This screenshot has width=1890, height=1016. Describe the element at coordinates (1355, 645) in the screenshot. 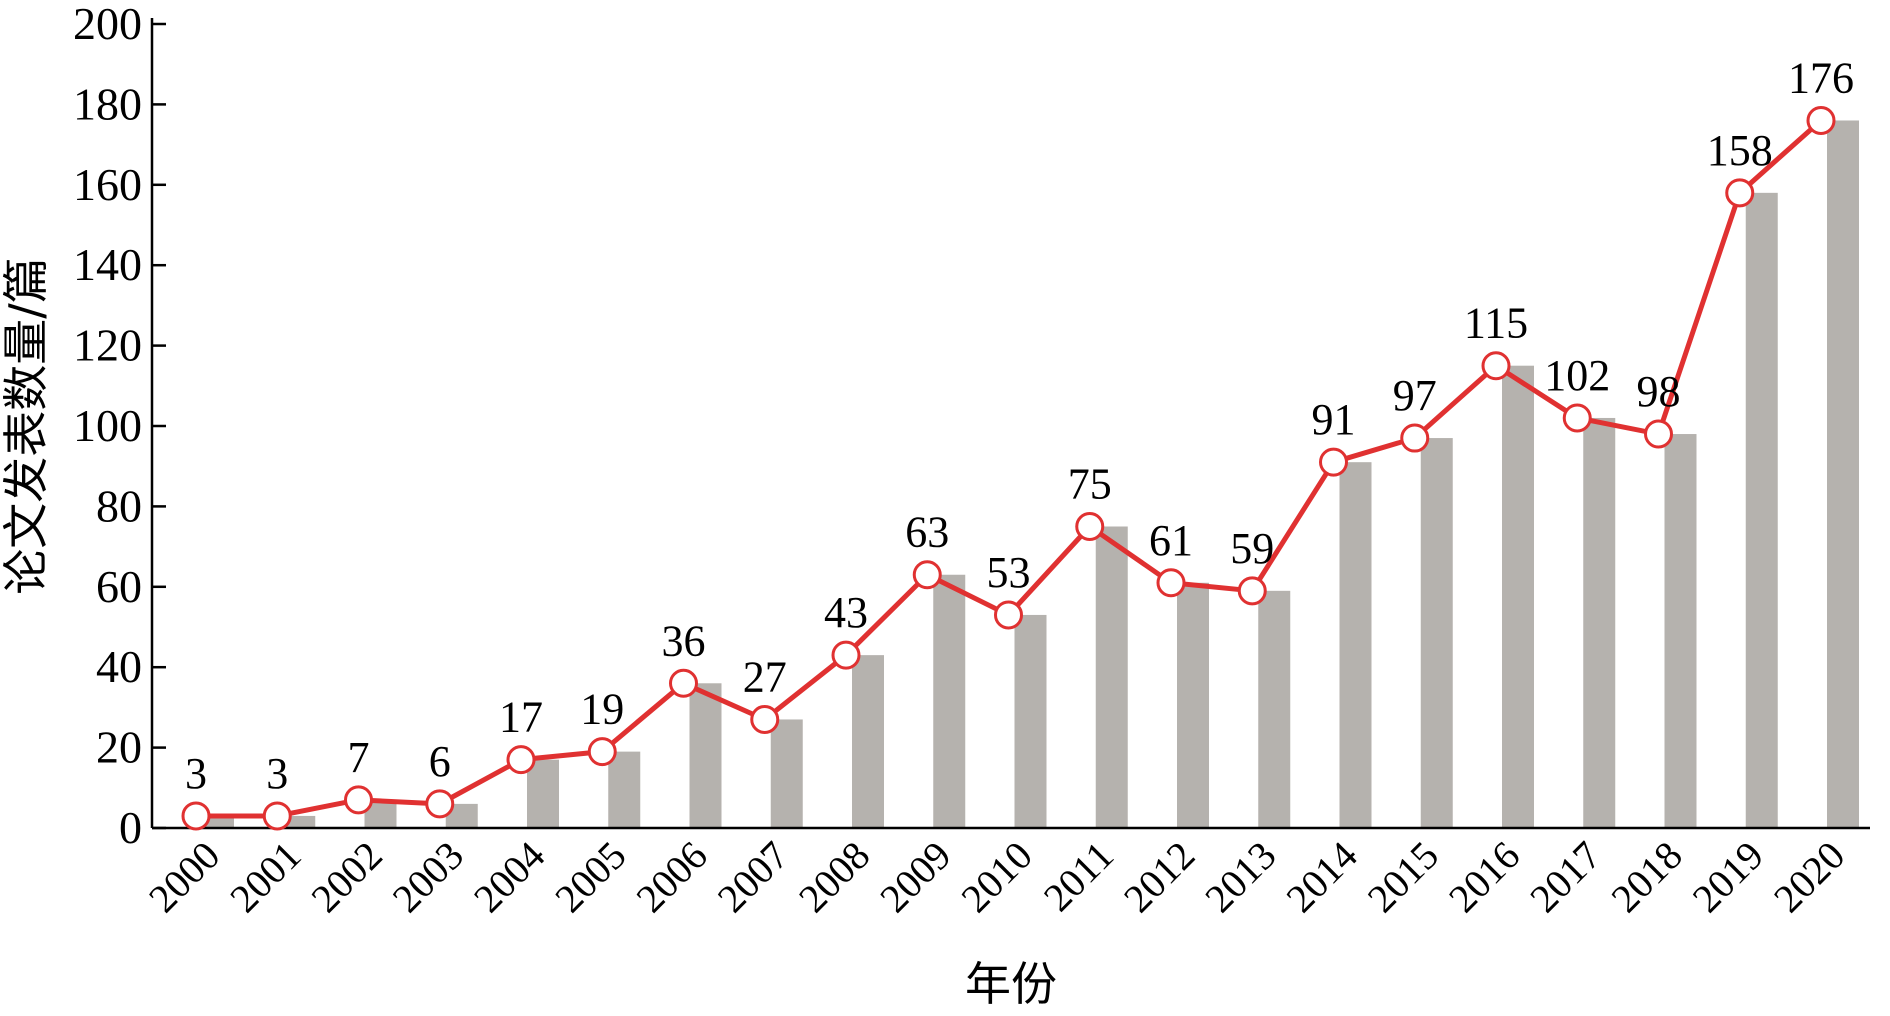

I see `bar-2014` at that location.